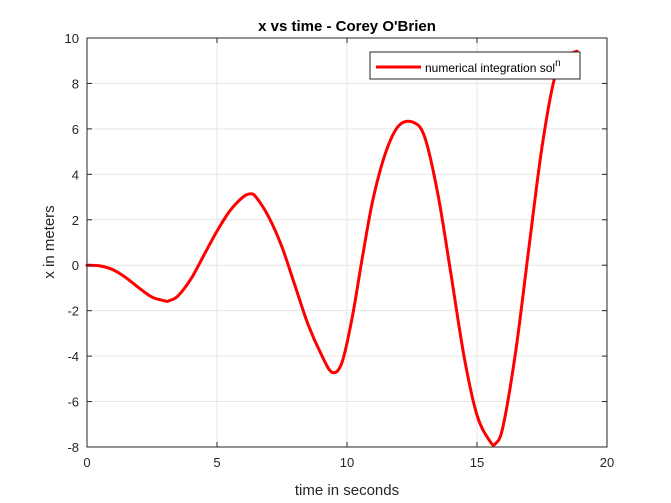  What do you see at coordinates (75, 129) in the screenshot?
I see `y-tick-label: 6` at bounding box center [75, 129].